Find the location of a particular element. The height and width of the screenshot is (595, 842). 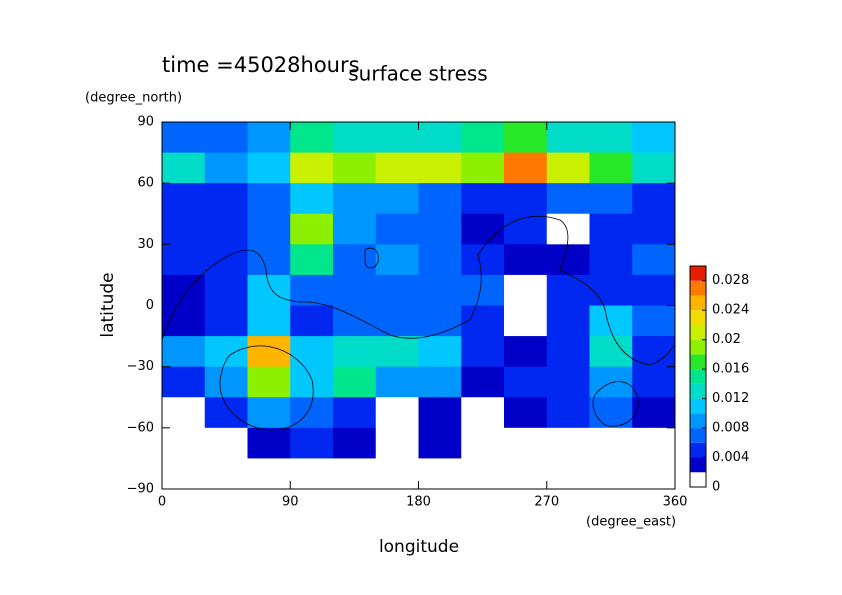

colorbar-tick-label: 0 is located at coordinates (716, 487).